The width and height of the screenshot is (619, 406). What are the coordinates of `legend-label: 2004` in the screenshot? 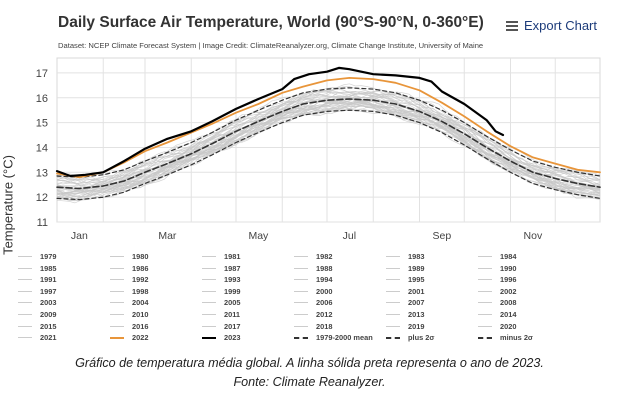 It's located at (140, 303).